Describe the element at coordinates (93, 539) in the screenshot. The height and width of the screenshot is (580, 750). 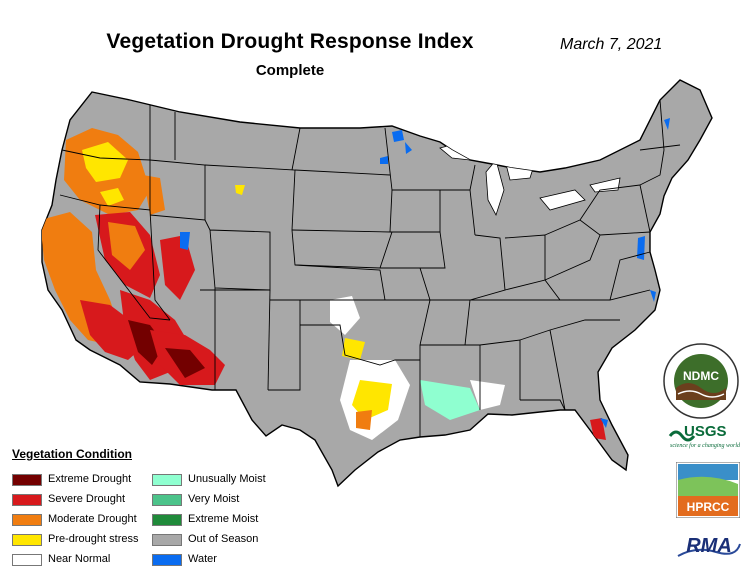
I see `legend-label: Pre-drought stress` at that location.